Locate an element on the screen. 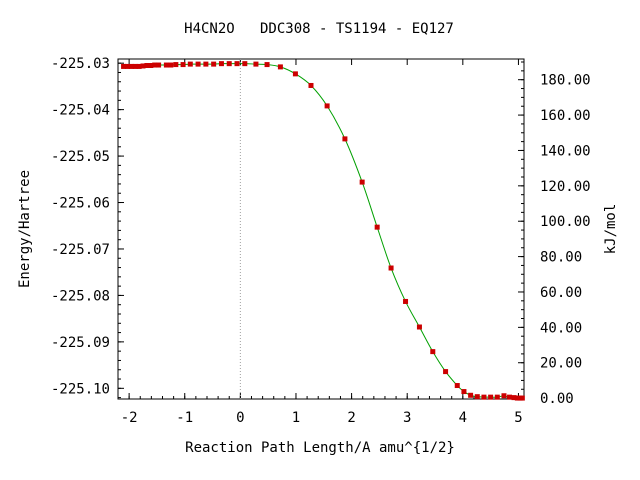 The width and height of the screenshot is (640, 480). x-tick-label: 1 is located at coordinates (296, 418).